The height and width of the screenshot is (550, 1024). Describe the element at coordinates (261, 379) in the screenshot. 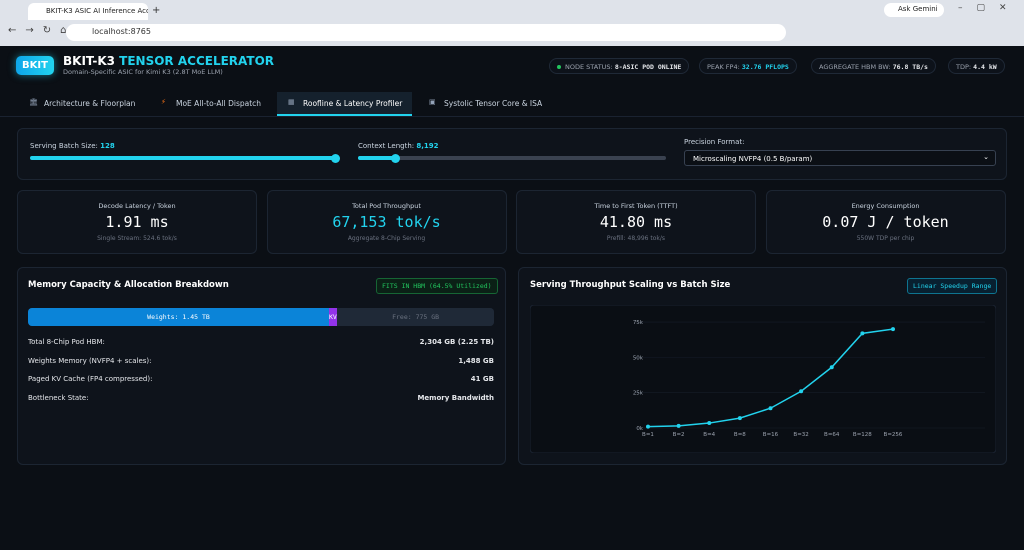

I see `memory-row: Paged KV Cache (FP4 compressed): 41 GB` at that location.